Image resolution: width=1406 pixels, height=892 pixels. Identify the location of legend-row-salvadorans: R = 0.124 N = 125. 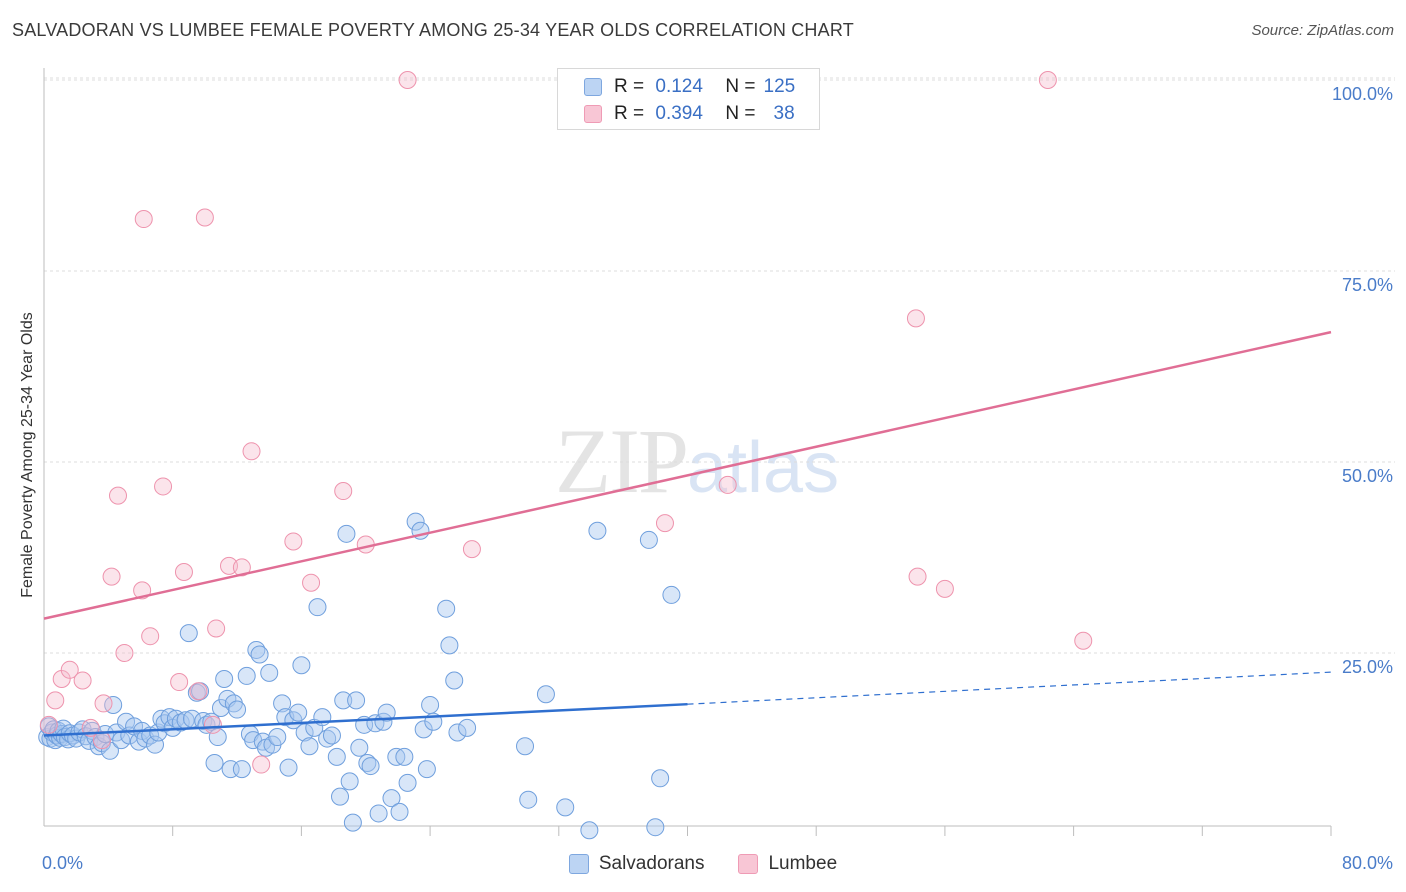
(689, 87).